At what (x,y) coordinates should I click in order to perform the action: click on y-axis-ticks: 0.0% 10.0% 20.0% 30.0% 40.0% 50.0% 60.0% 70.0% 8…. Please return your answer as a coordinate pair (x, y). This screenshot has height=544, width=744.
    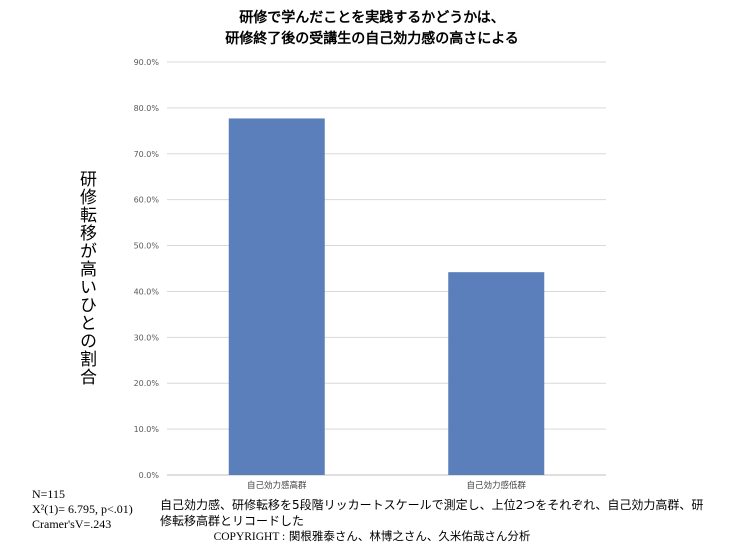
    Looking at the image, I should click on (147, 269).